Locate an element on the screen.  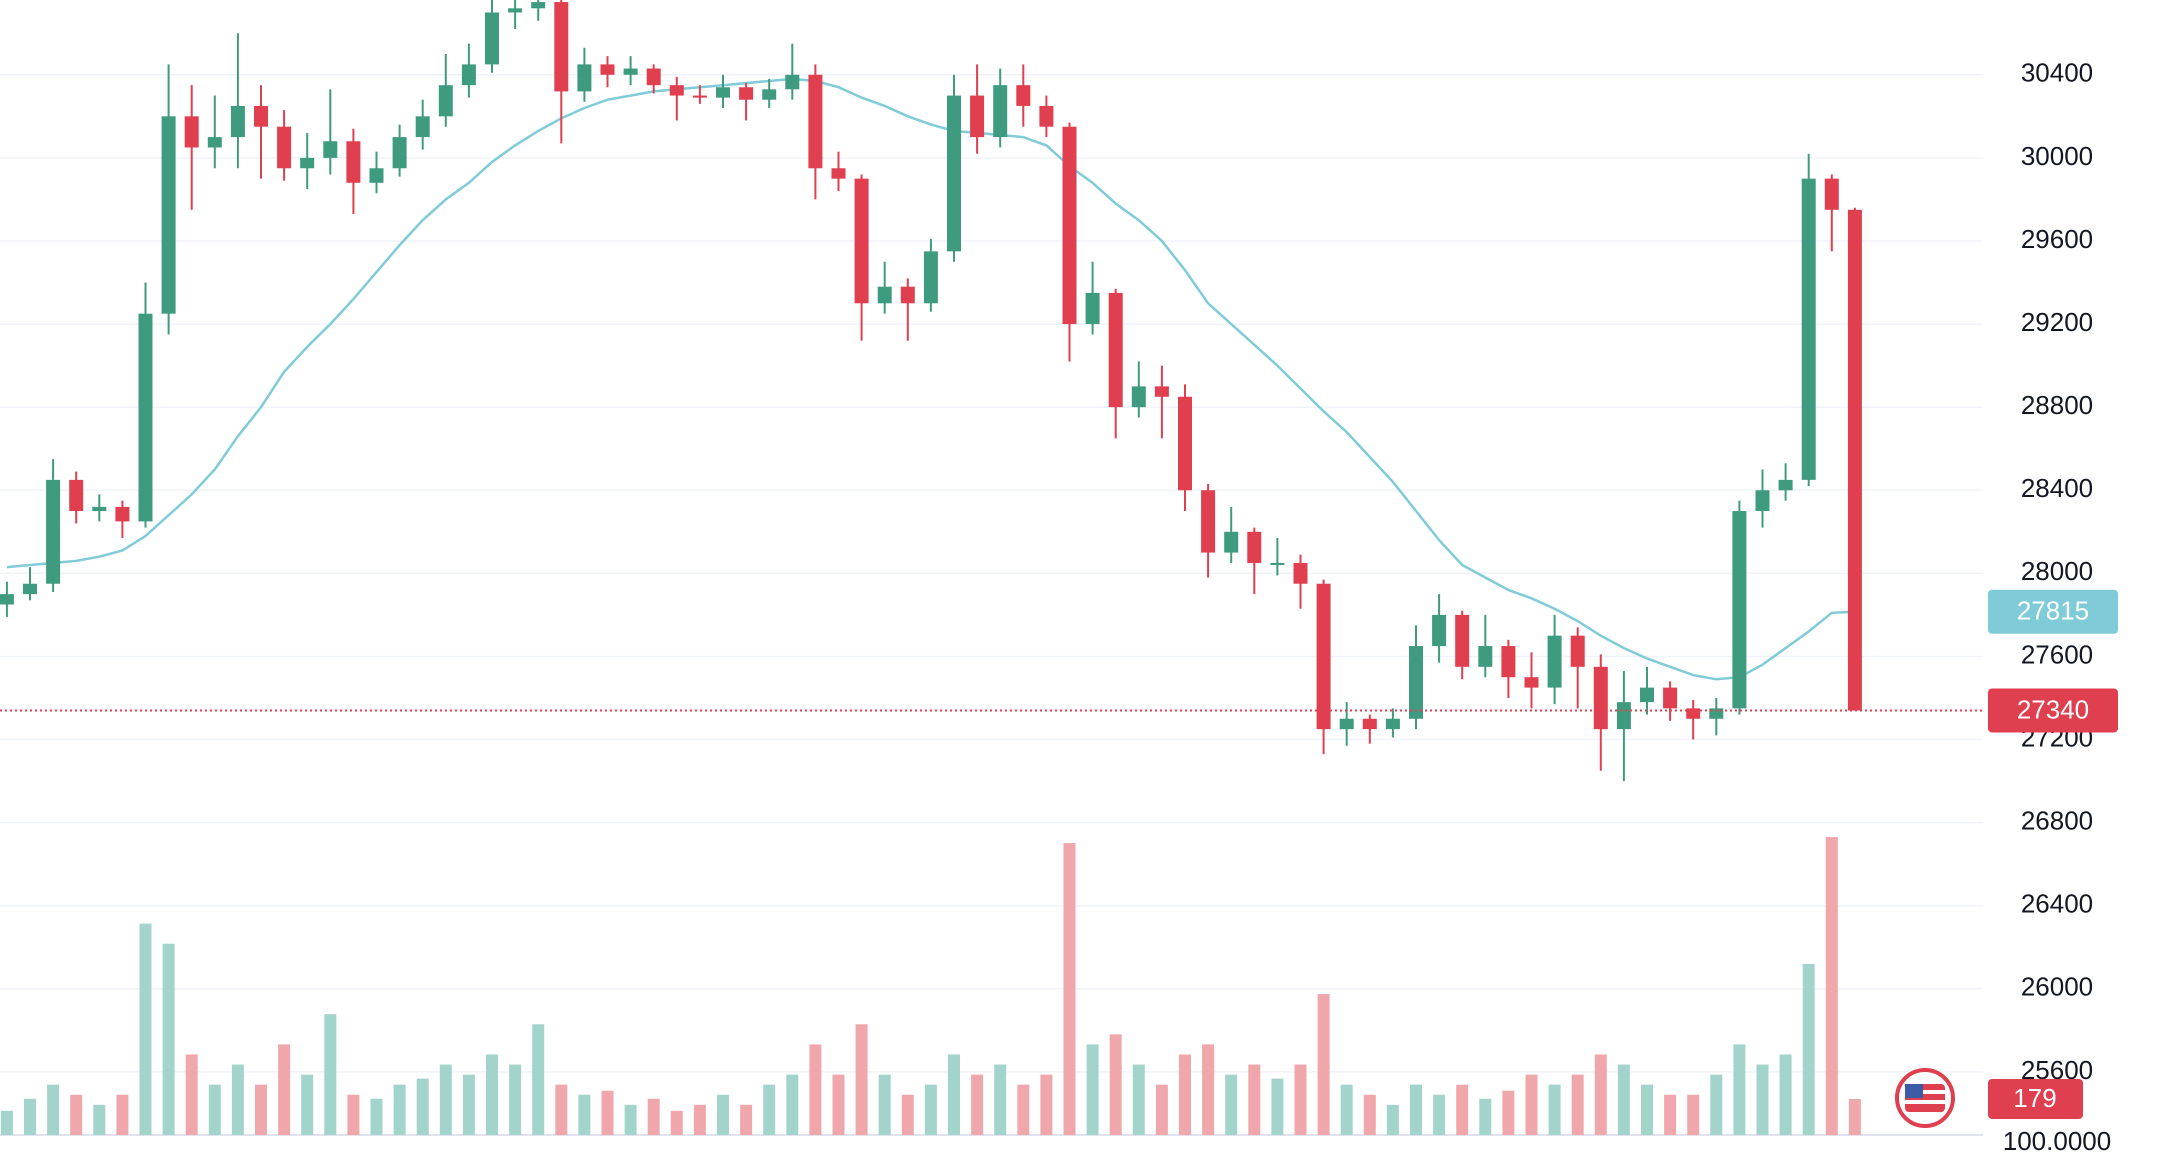
last-volume-label-box is located at coordinates (2035, 1098).